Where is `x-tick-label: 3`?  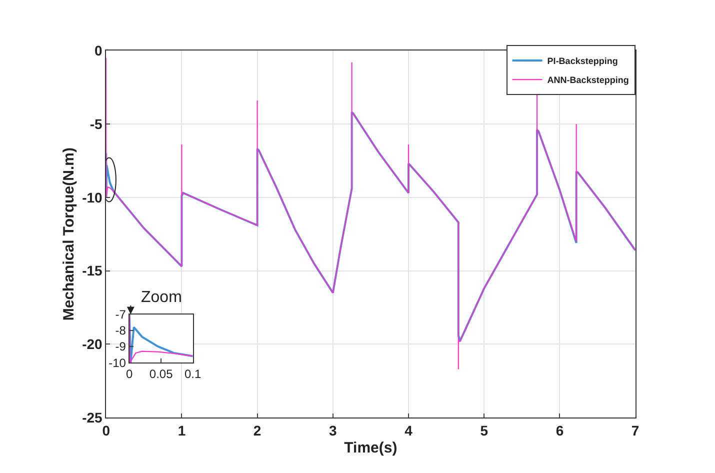 x-tick-label: 3 is located at coordinates (333, 430).